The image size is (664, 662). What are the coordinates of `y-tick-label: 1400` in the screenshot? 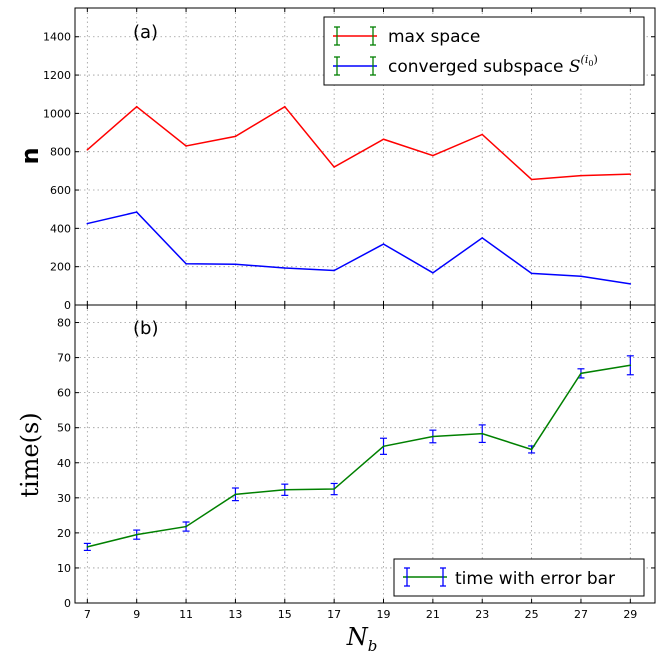 It's located at (57, 37).